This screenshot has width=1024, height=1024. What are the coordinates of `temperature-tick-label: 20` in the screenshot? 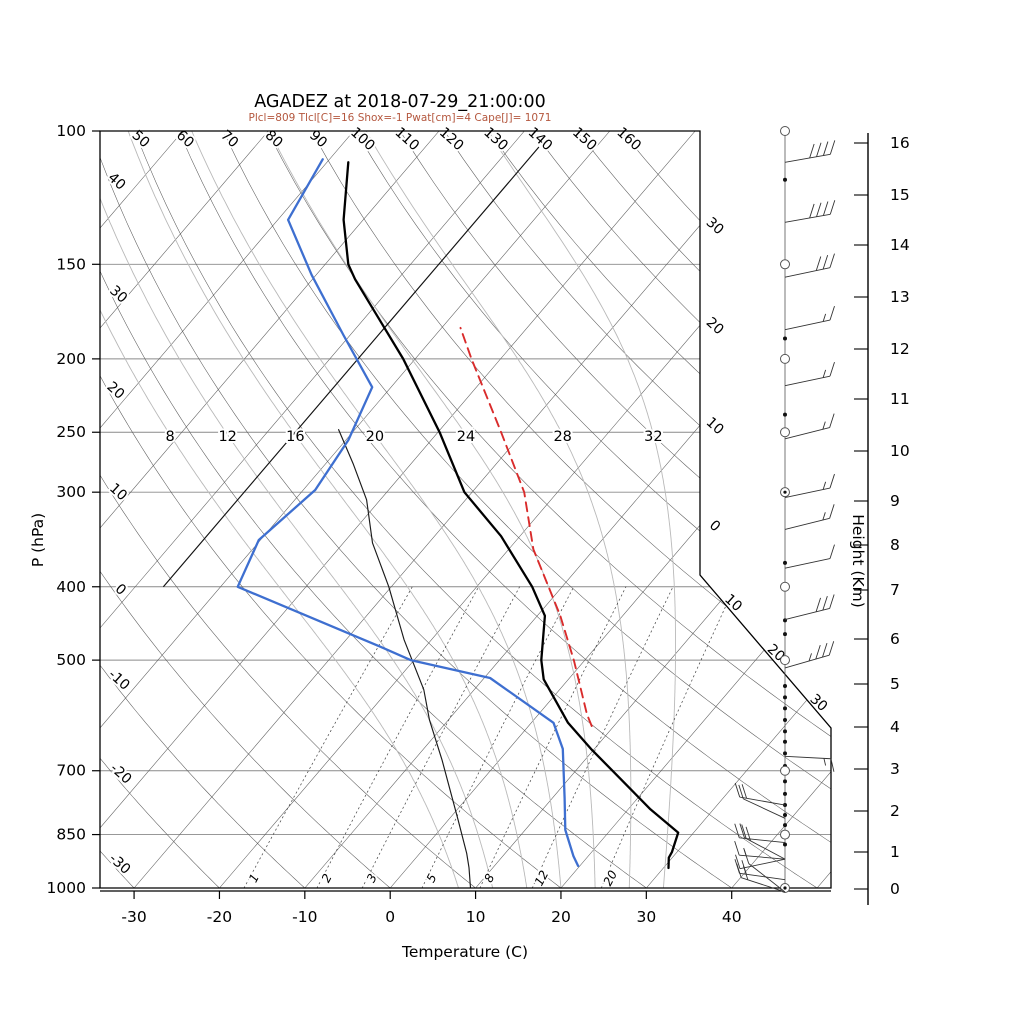 It's located at (561, 917).